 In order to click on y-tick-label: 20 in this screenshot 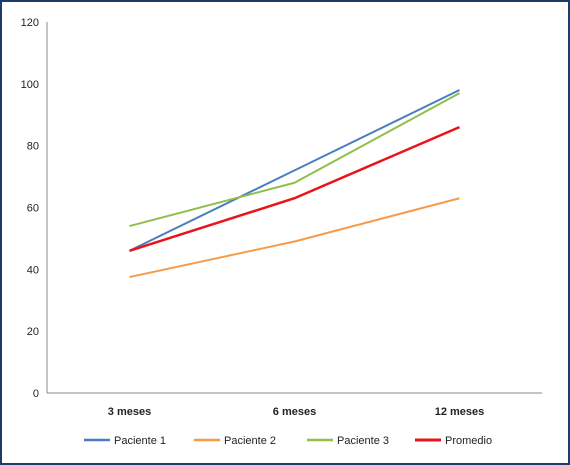, I will do `click(33, 332)`.